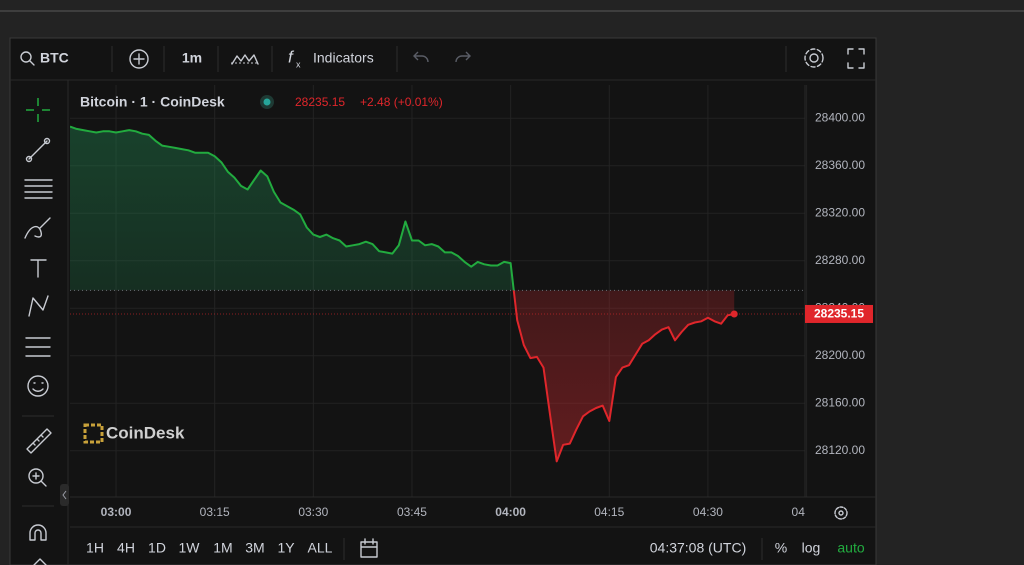  Describe the element at coordinates (38, 268) in the screenshot. I see `text-tool` at that location.